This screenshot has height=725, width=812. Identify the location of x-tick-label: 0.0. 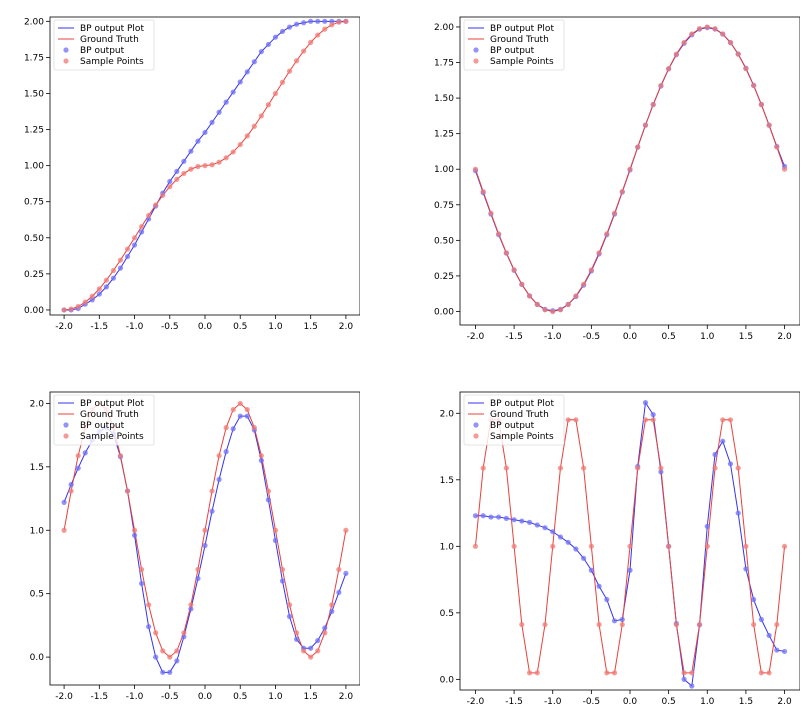
(205, 326).